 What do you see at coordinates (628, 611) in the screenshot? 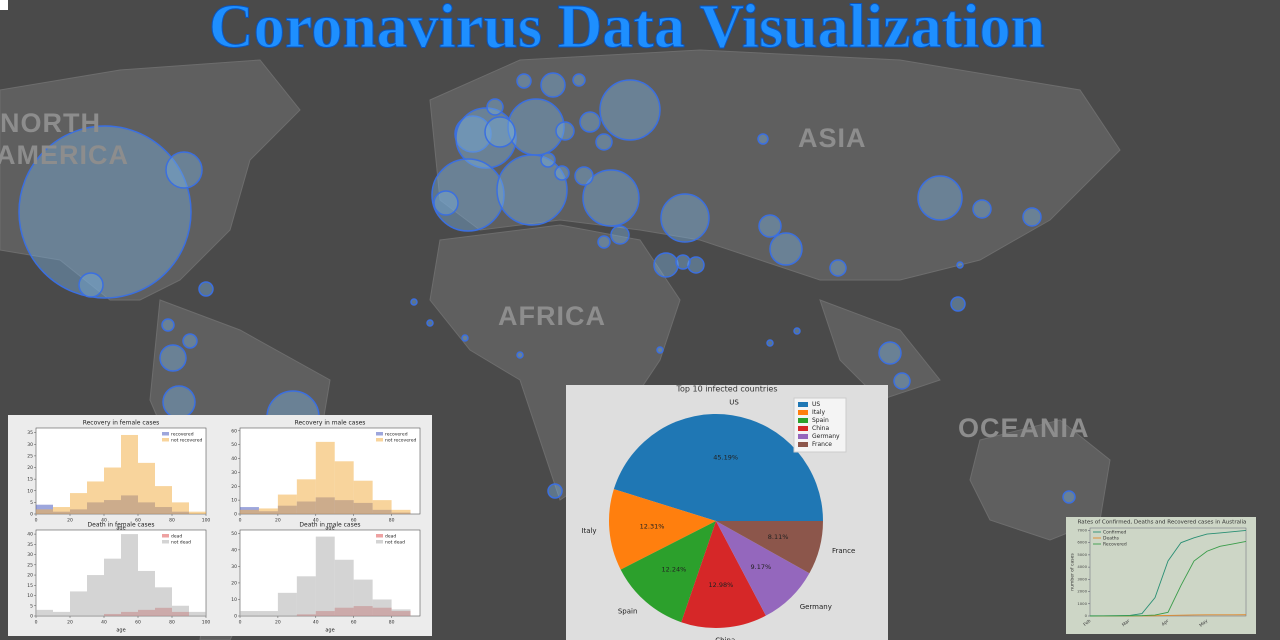
I see `slice-label: Spain` at bounding box center [628, 611].